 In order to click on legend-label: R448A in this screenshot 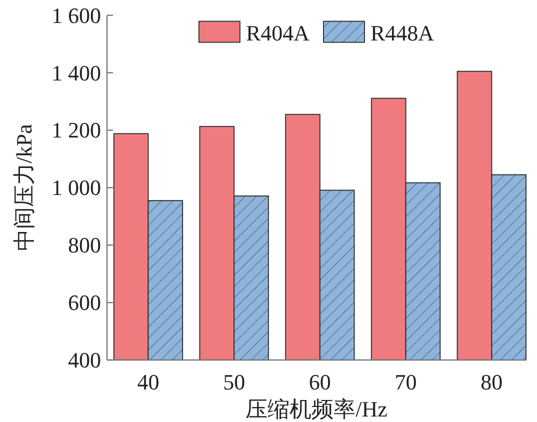, I will do `click(402, 33)`.